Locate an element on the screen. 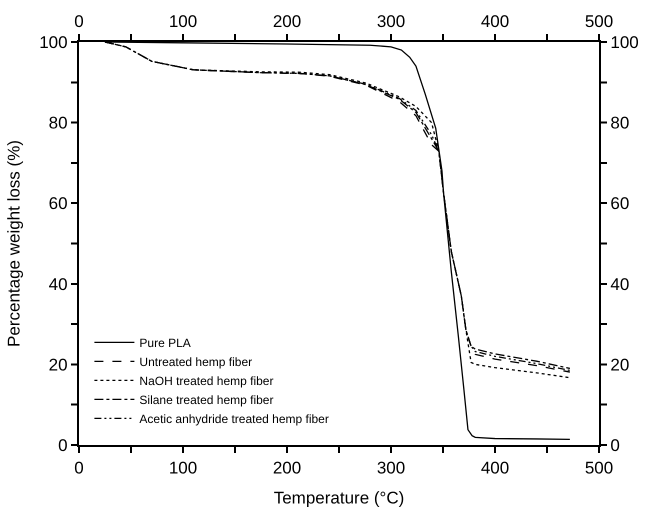 This screenshot has width=651, height=516. y-tick-label: 60 is located at coordinates (58, 204).